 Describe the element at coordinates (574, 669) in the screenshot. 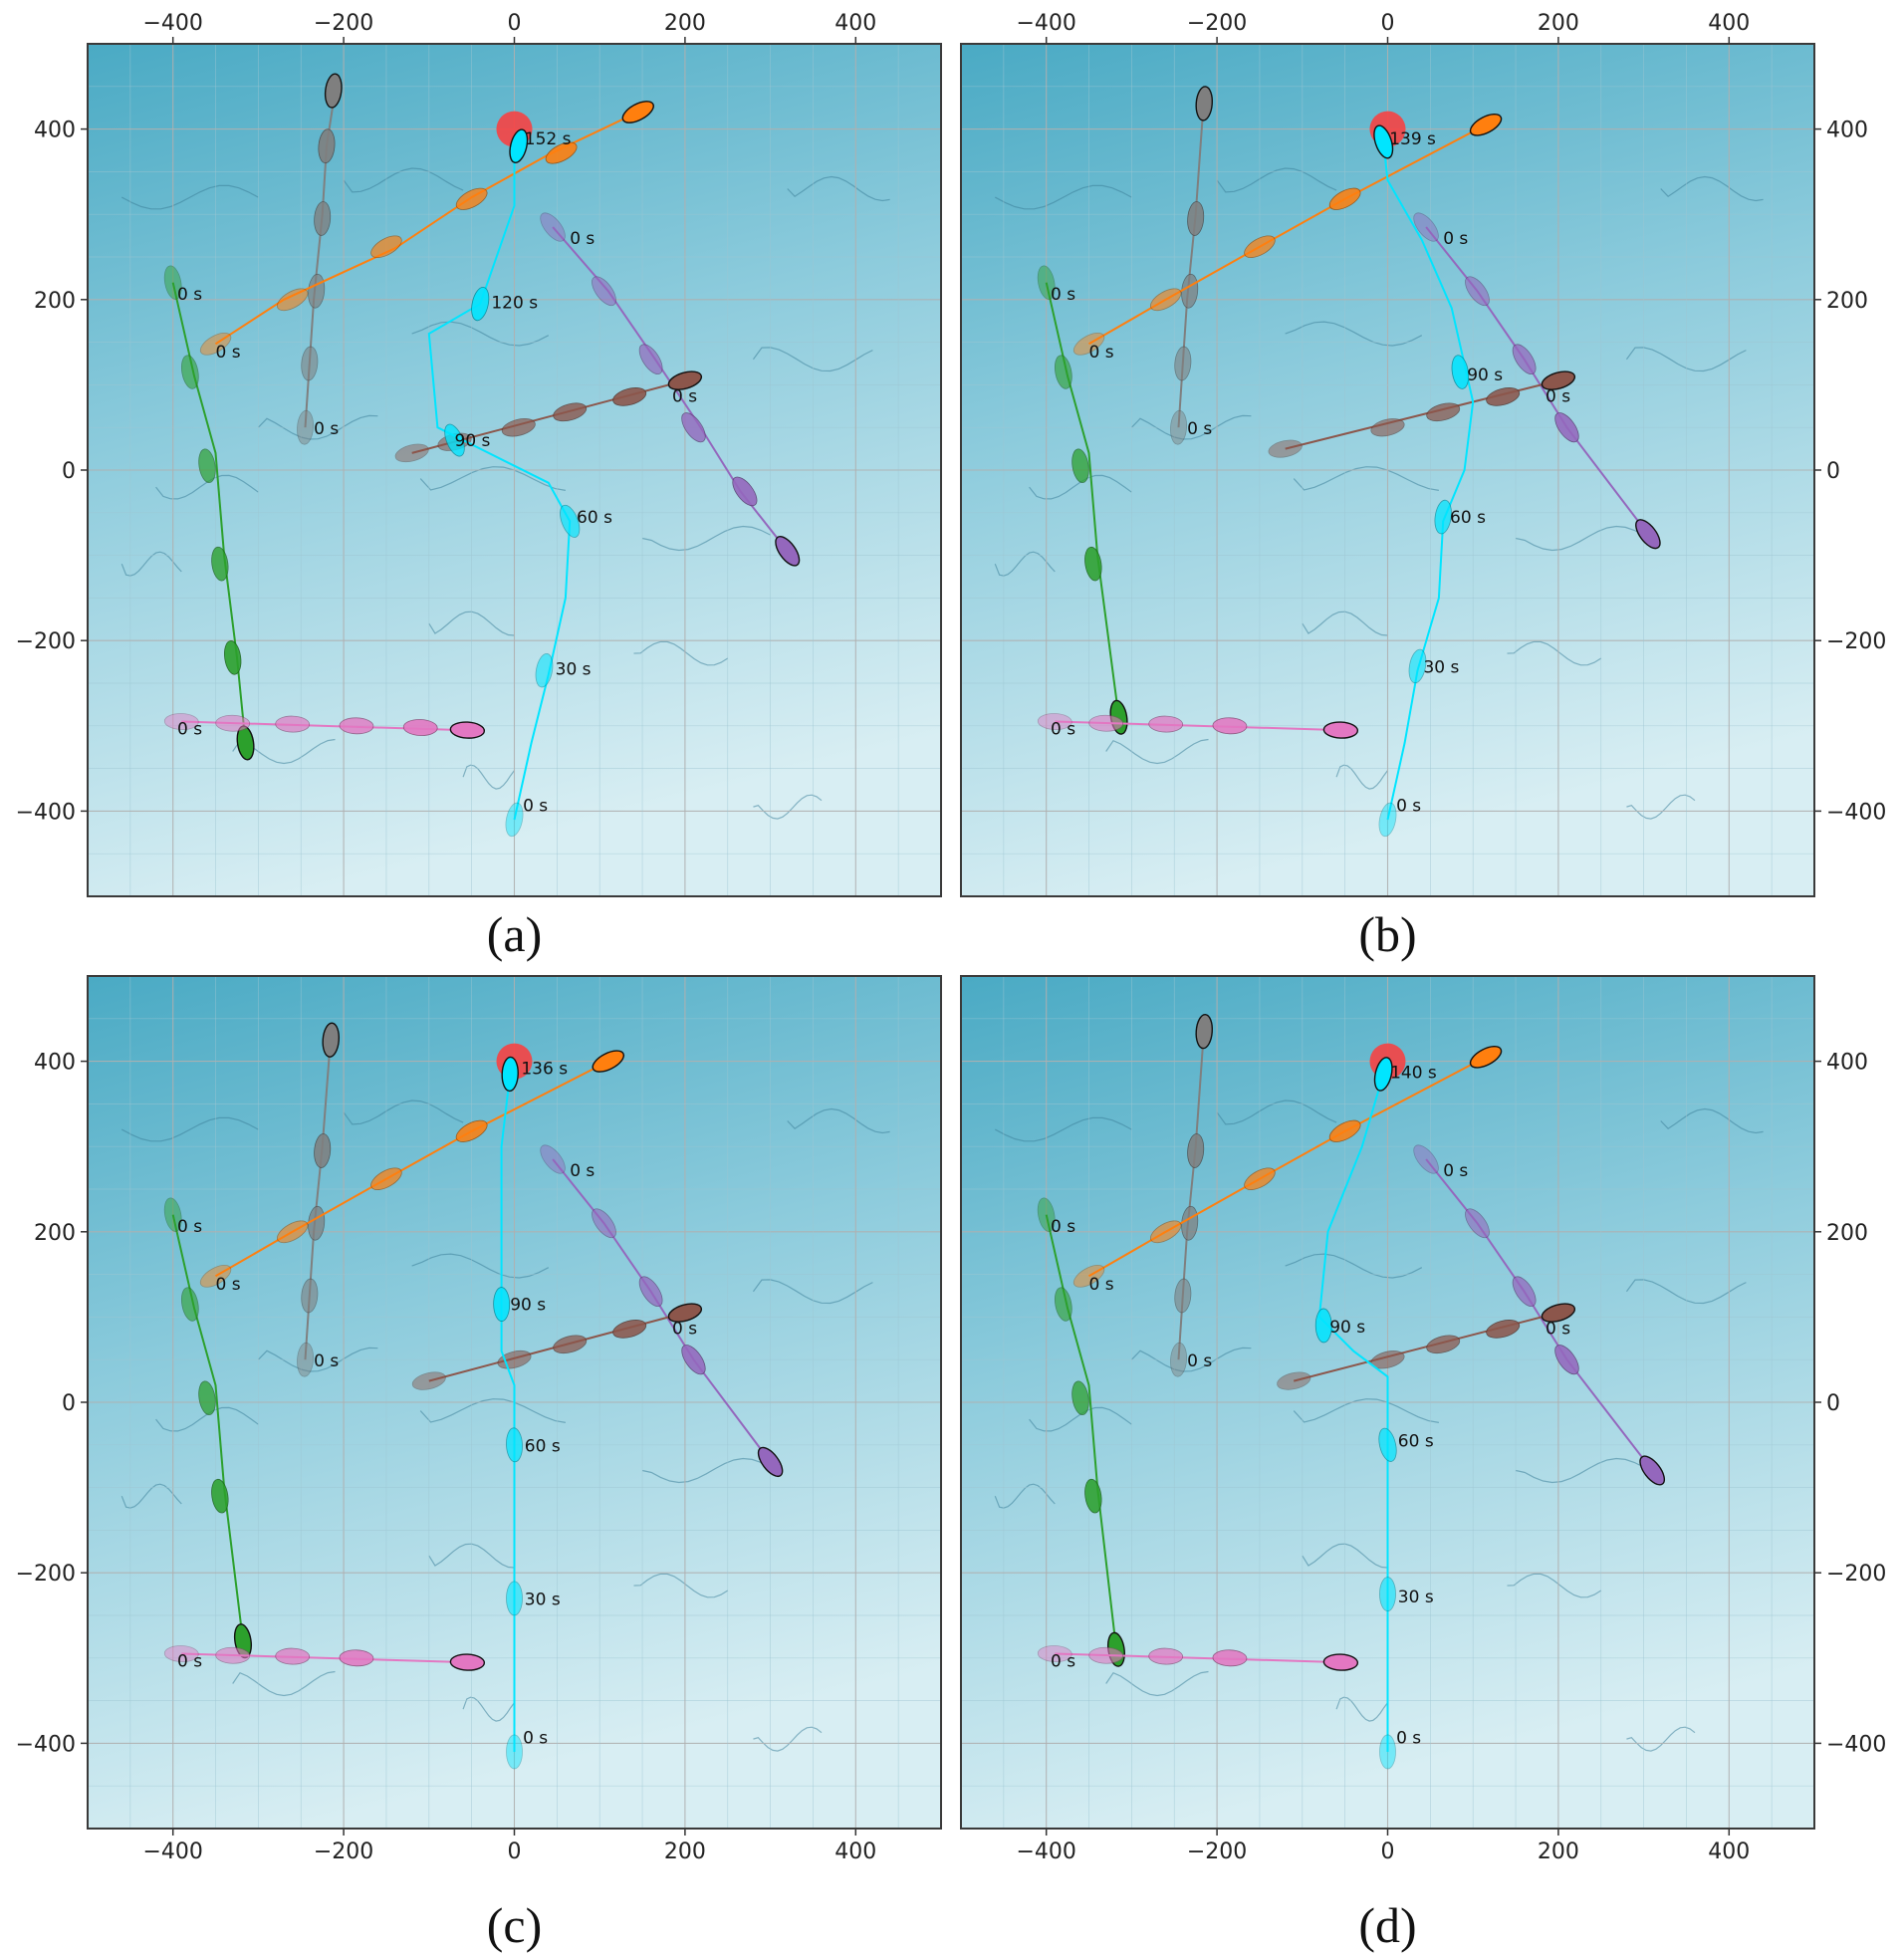

I see `time-label: 30 s` at that location.